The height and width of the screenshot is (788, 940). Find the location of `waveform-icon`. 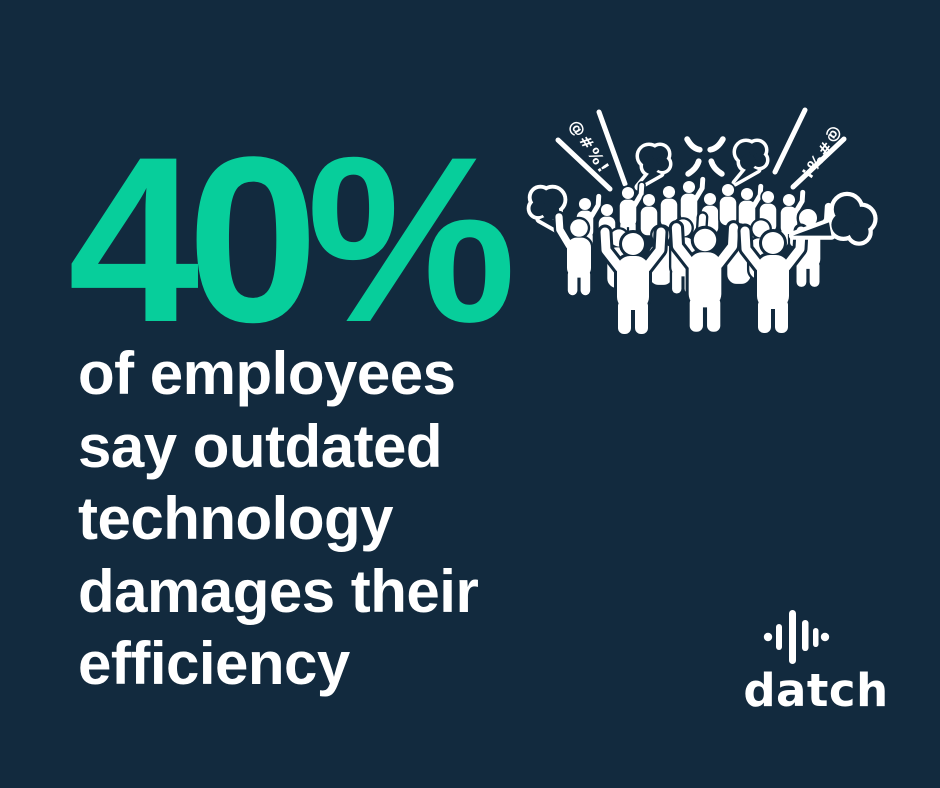

waveform-icon is located at coordinates (796, 637).